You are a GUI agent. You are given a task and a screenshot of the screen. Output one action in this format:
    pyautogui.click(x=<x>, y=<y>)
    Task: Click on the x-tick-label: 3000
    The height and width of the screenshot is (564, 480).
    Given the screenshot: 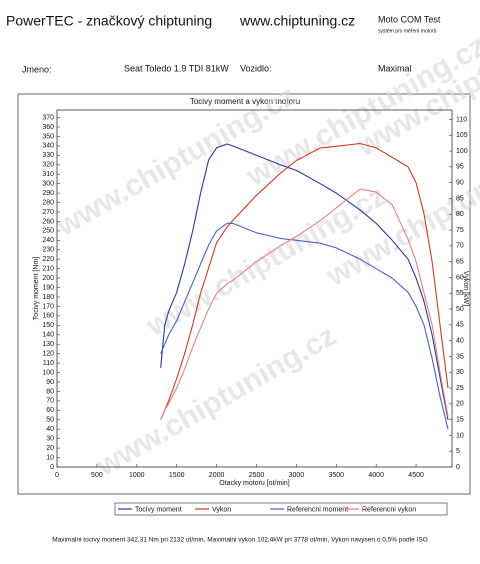 What is the action you would take?
    pyautogui.click(x=297, y=475)
    